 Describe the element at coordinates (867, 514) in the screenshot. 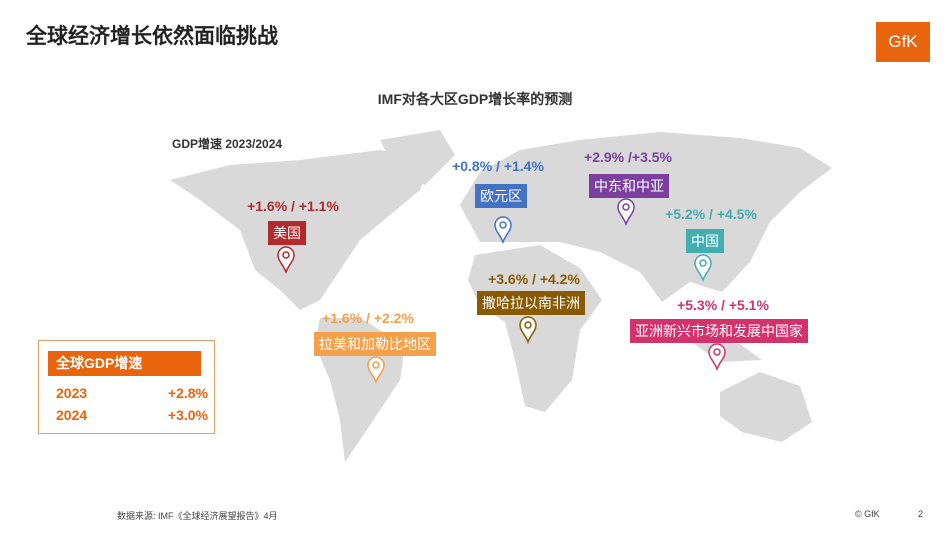

I see `copyright: © GfK` at that location.